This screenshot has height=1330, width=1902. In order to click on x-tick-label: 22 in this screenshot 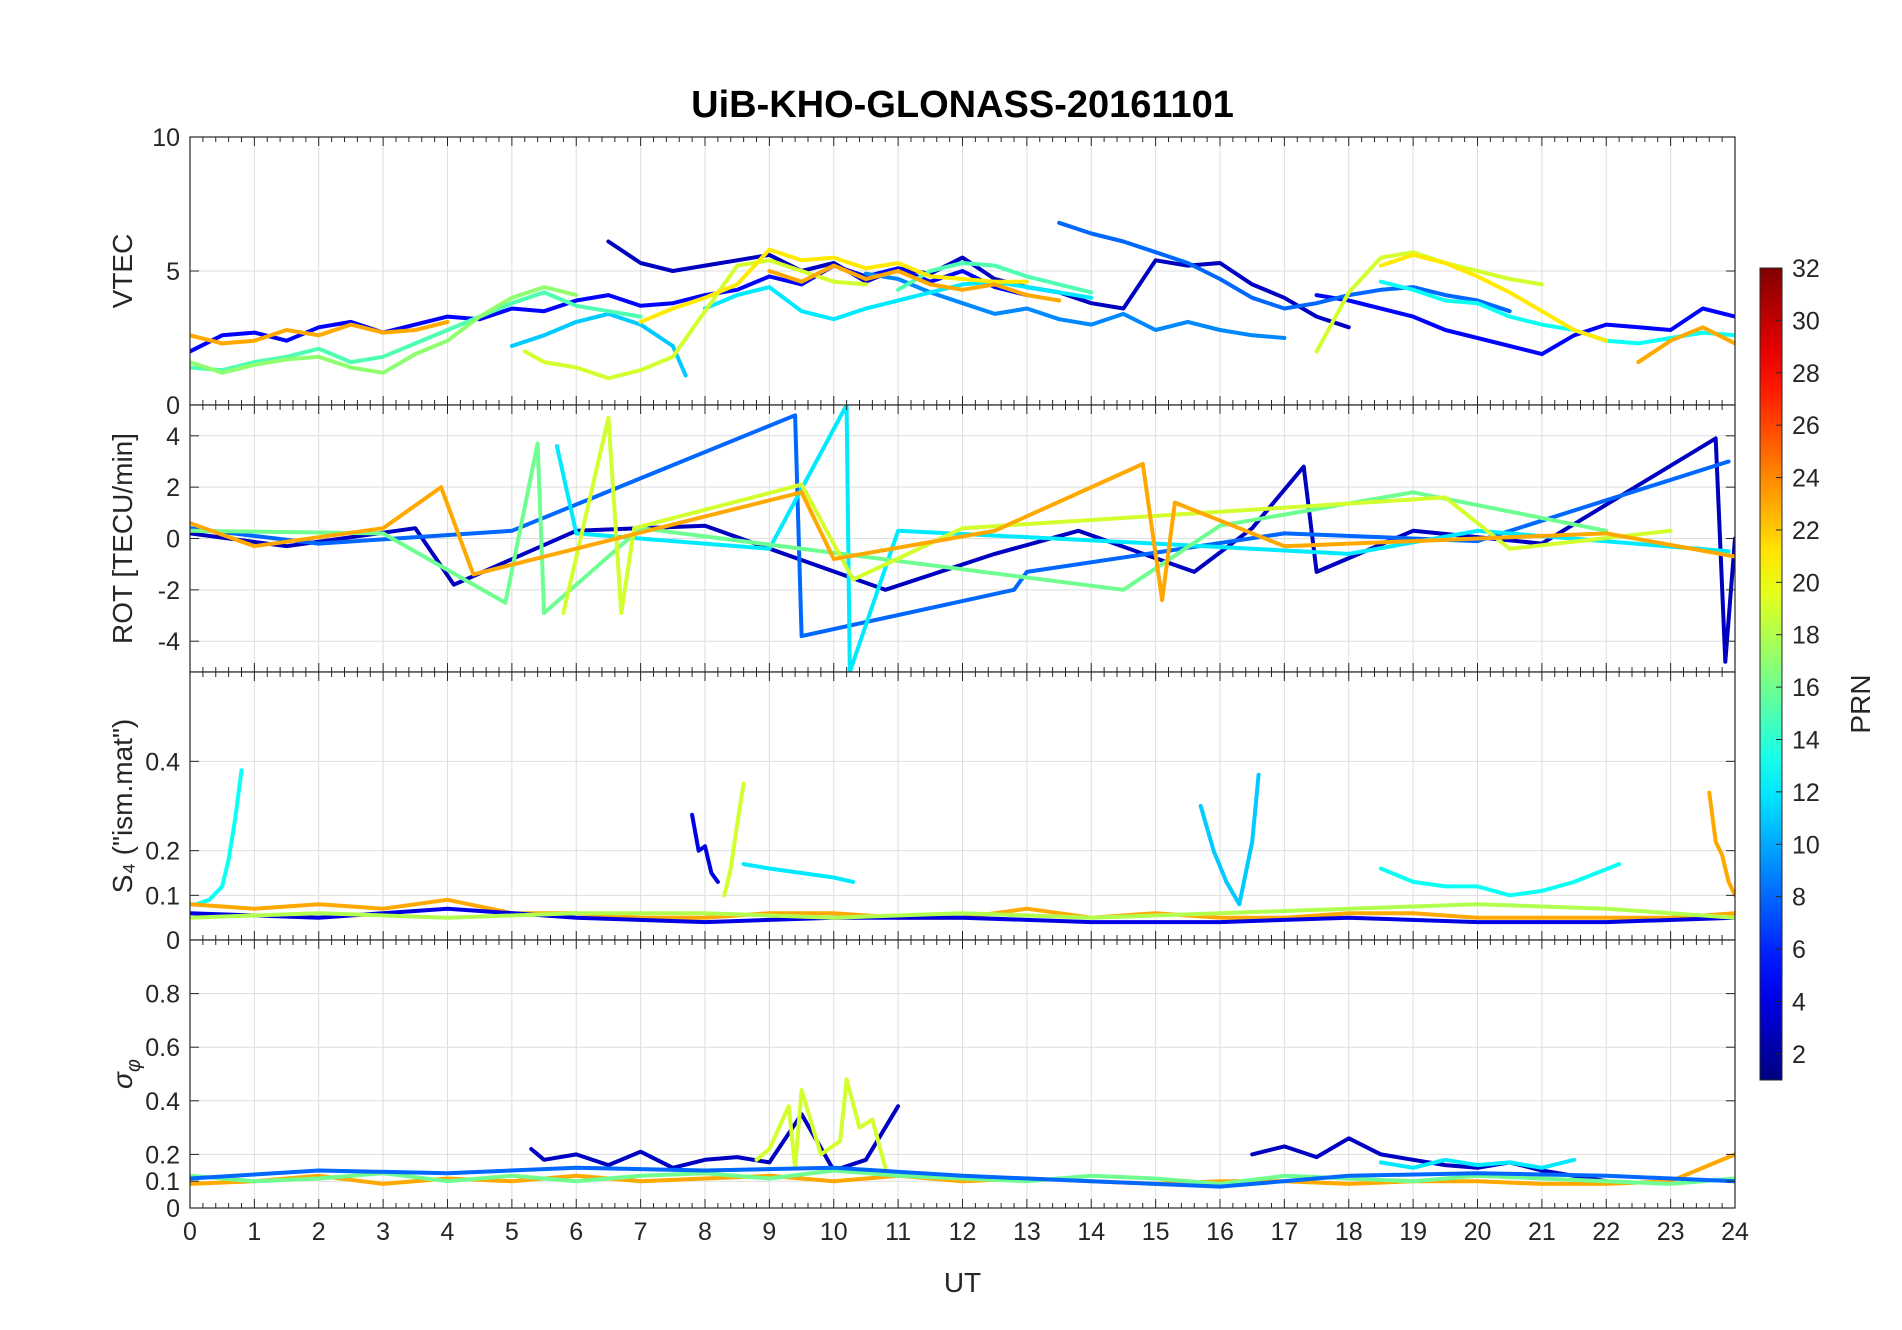, I will do `click(1606, 1232)`.